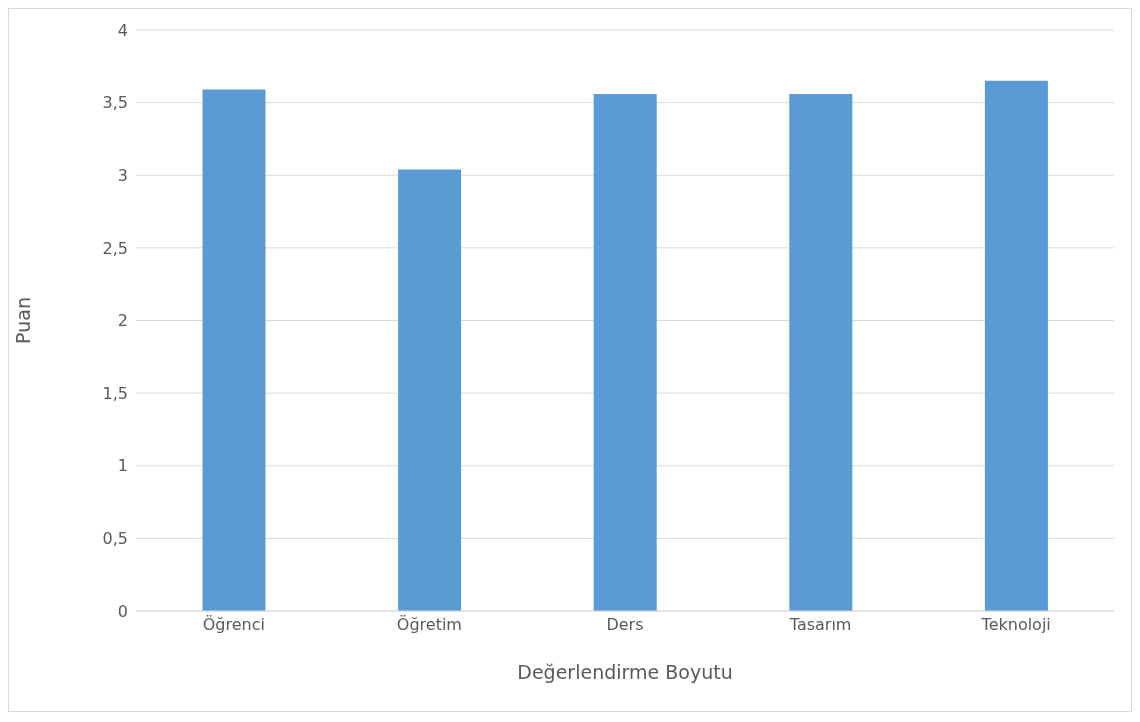  What do you see at coordinates (122, 611) in the screenshot?
I see `y-tick-label: 0` at bounding box center [122, 611].